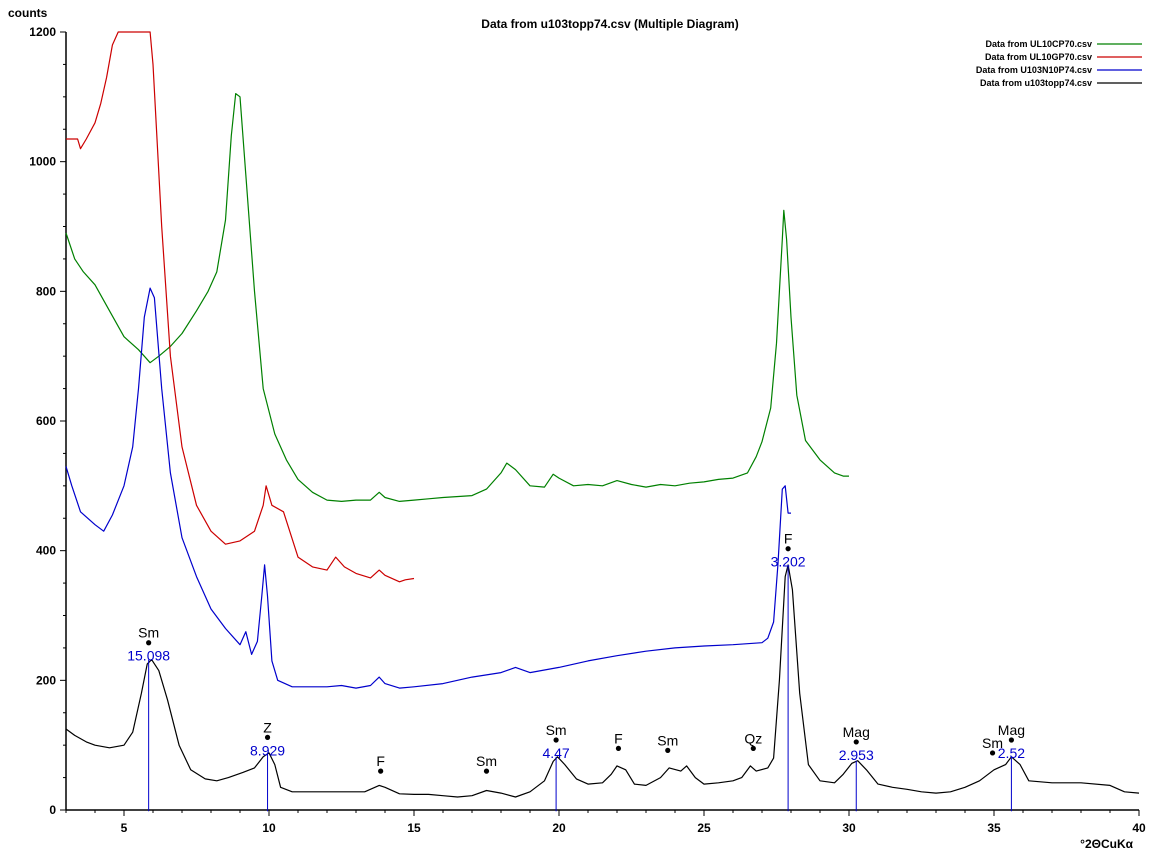 This screenshot has height=861, width=1153. What do you see at coordinates (28, 13) in the screenshot?
I see `y-axis-label: counts` at bounding box center [28, 13].